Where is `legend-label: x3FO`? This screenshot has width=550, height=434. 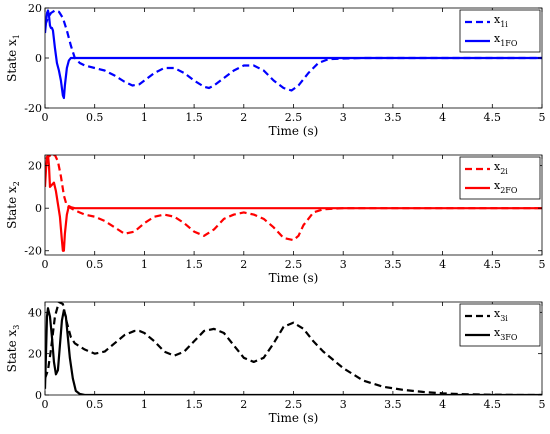 legend-label: x3FO is located at coordinates (506, 334).